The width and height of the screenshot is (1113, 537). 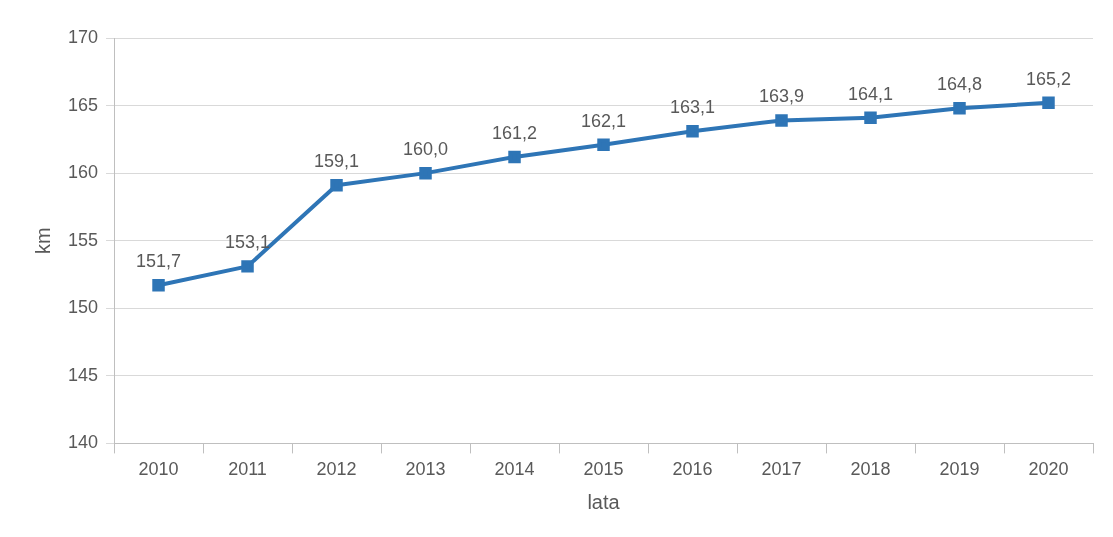 I want to click on y-tick-label: 160, so click(x=83, y=172).